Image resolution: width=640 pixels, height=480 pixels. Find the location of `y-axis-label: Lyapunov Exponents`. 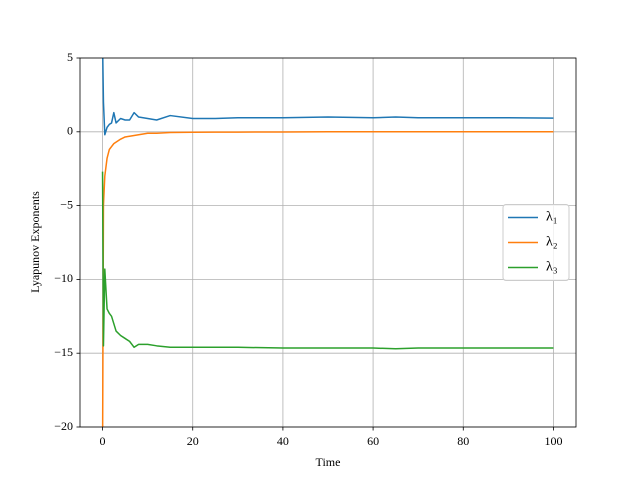

y-axis-label: Lyapunov Exponents is located at coordinates (35, 242).